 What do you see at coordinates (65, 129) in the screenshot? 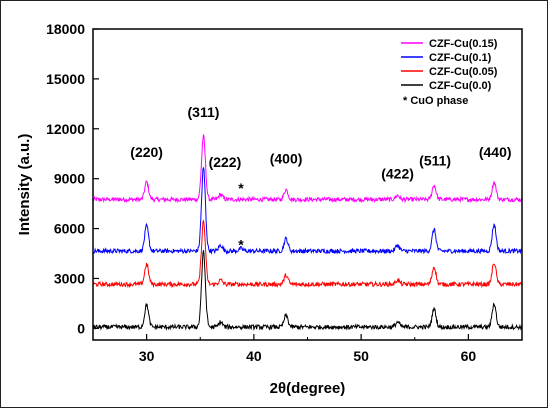
I see `y-tick-label-4: 12000` at bounding box center [65, 129].